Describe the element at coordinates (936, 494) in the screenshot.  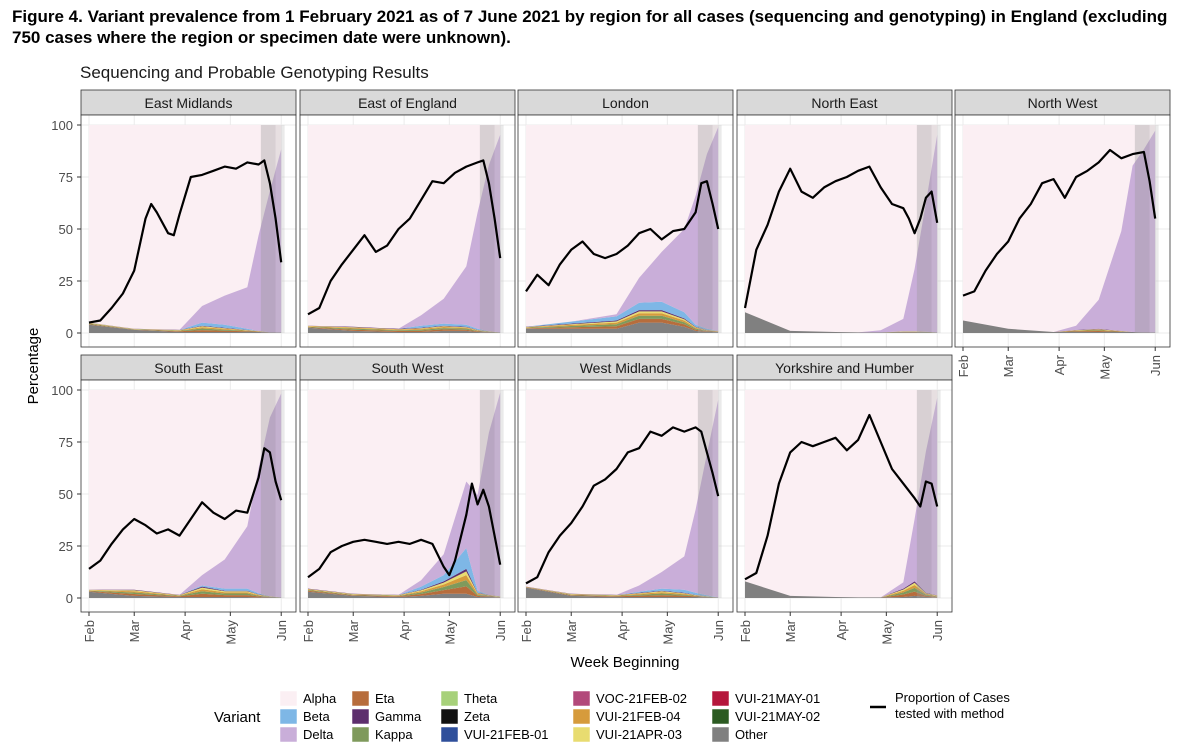
I see `incomplete-data-band-2-yorkshire-and-humber` at that location.